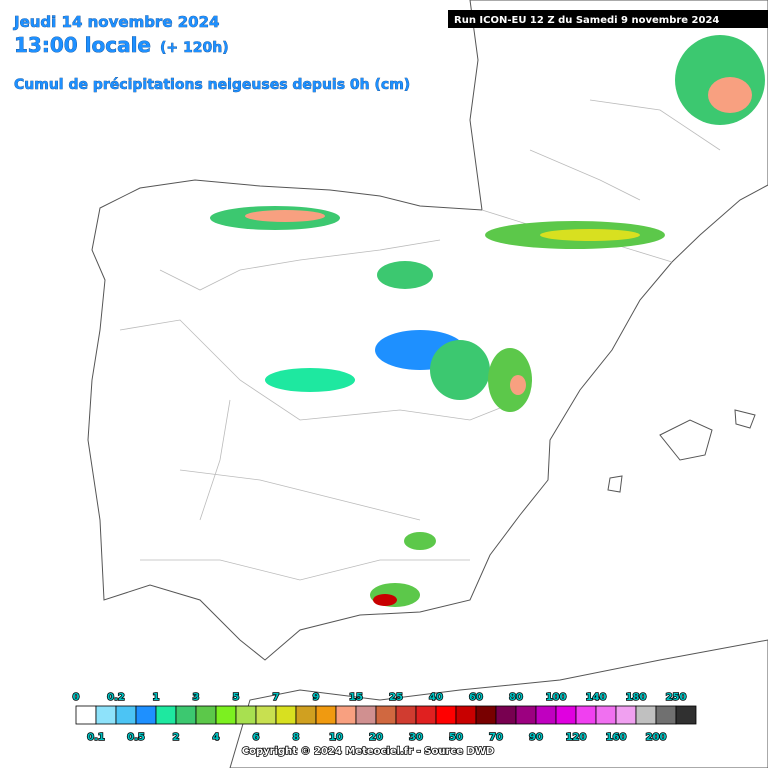  Describe the element at coordinates (616, 737) in the screenshot. I see `legend-label: 160` at that location.